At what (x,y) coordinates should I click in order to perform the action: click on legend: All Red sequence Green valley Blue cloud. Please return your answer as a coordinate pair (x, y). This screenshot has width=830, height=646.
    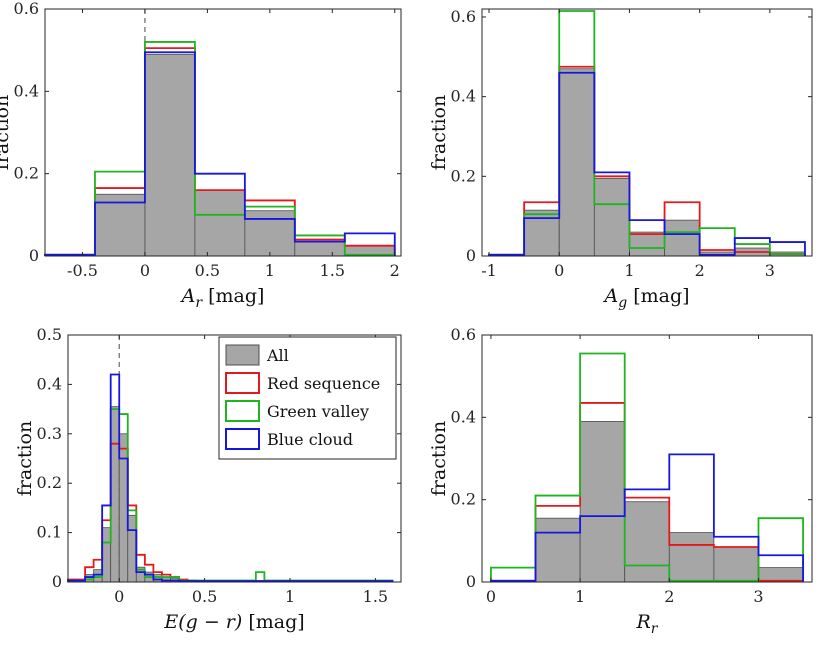
    Looking at the image, I should click on (307, 398).